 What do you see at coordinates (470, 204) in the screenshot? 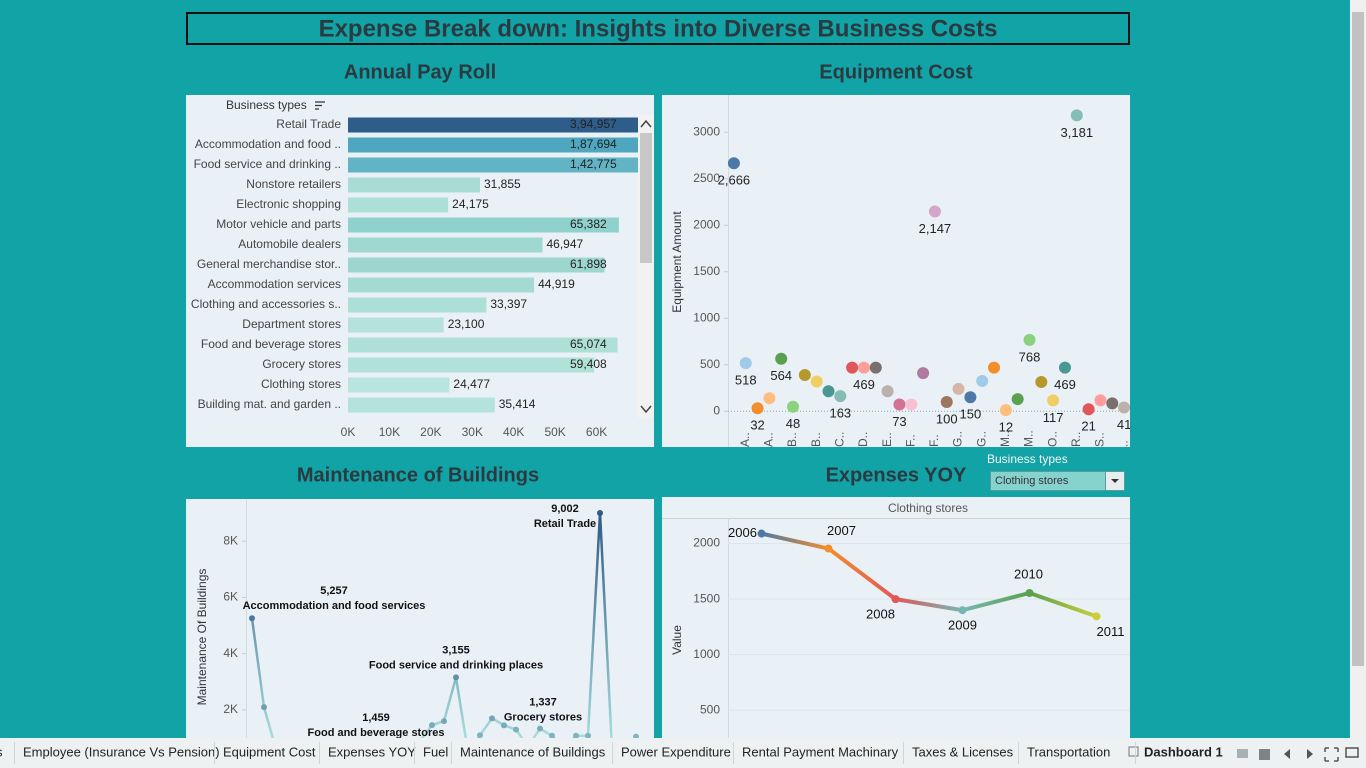
I see `value-label: 24,175` at bounding box center [470, 204].